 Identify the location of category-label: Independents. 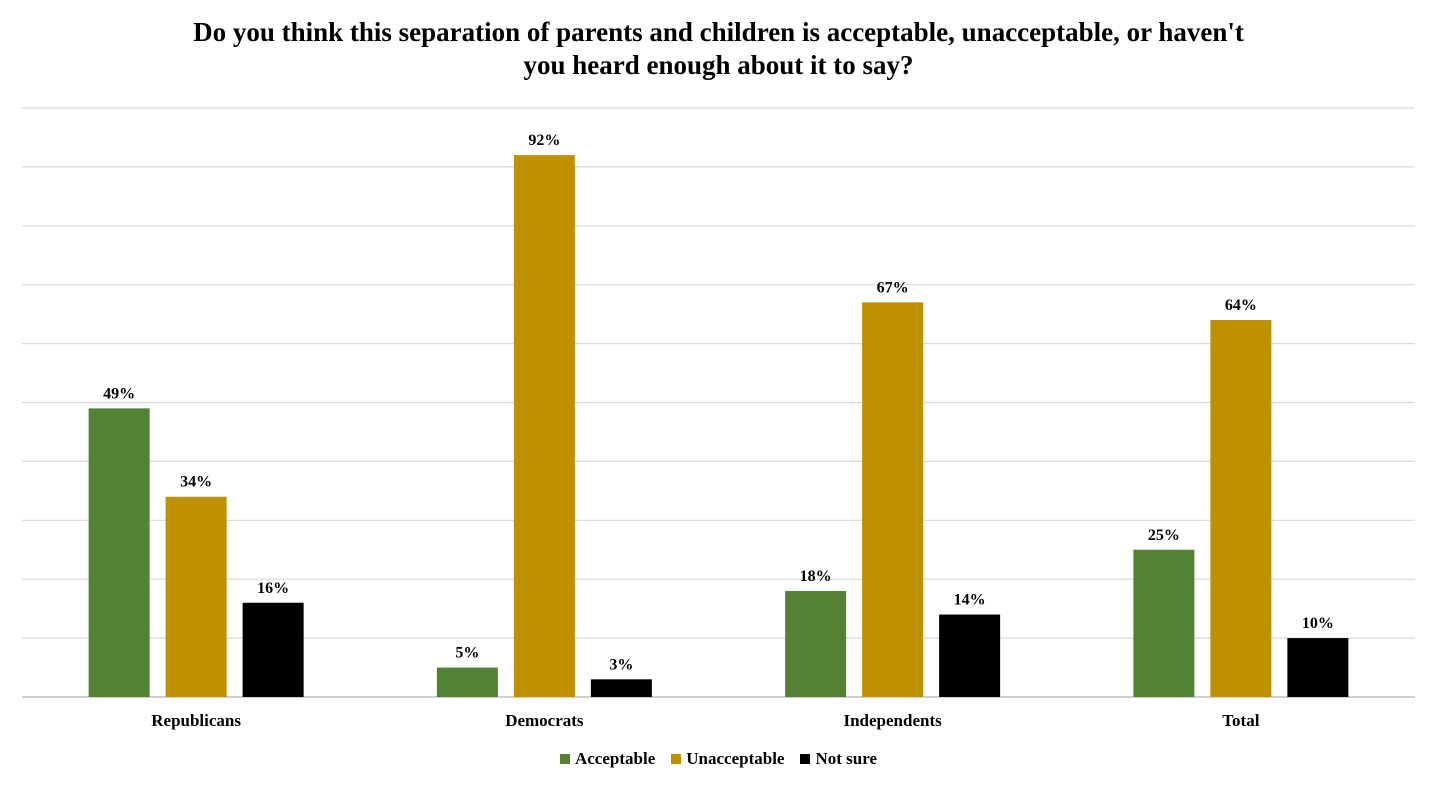
(892, 720).